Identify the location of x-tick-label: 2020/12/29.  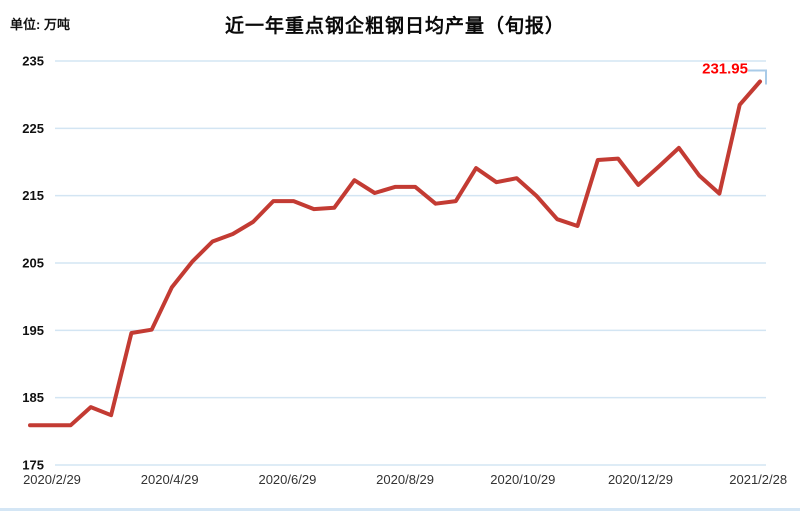
(640, 479).